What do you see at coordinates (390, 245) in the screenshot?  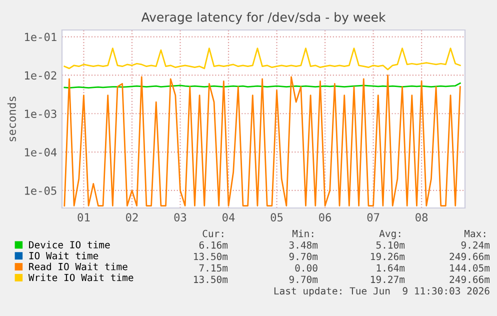 I see `text: 5.10m` at bounding box center [390, 245].